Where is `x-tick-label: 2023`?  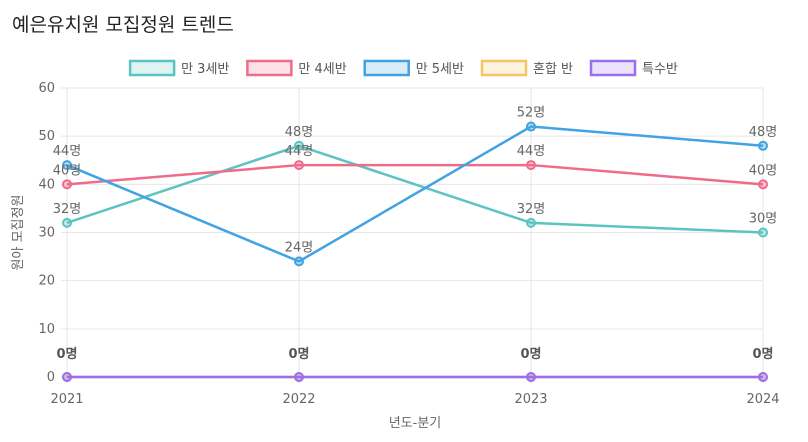
x-tick-label: 2023 is located at coordinates (530, 399).